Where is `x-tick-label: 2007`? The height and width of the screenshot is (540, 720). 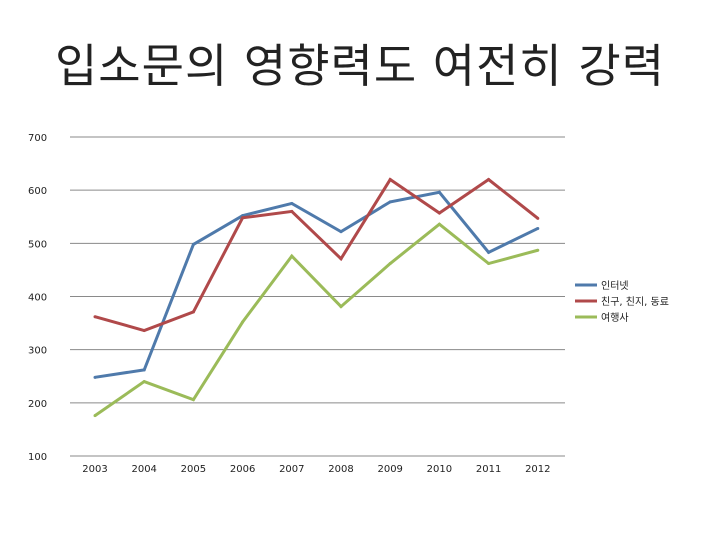
x-tick-label: 2007 is located at coordinates (291, 469).